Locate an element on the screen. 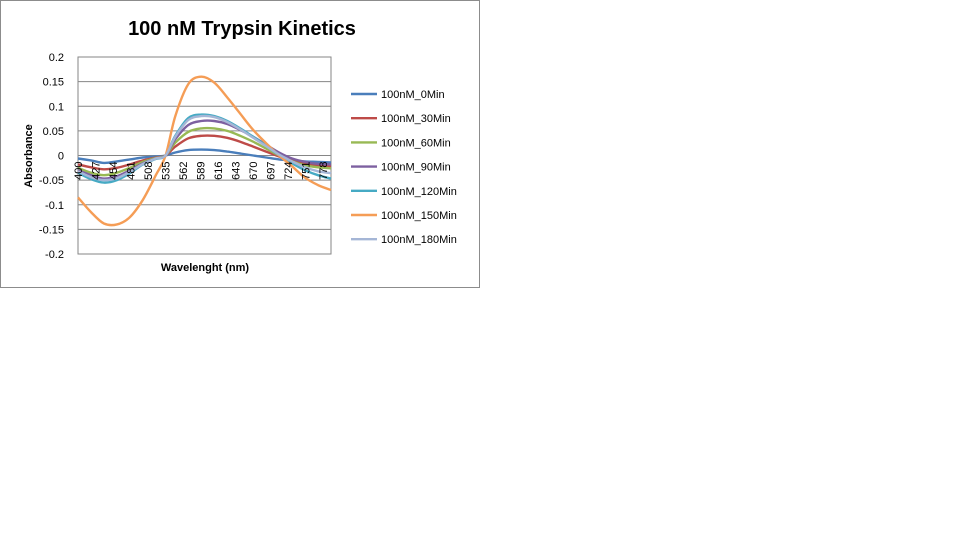 This screenshot has height=540, width=960. legend-label: 100nM_150Min is located at coordinates (419, 216).